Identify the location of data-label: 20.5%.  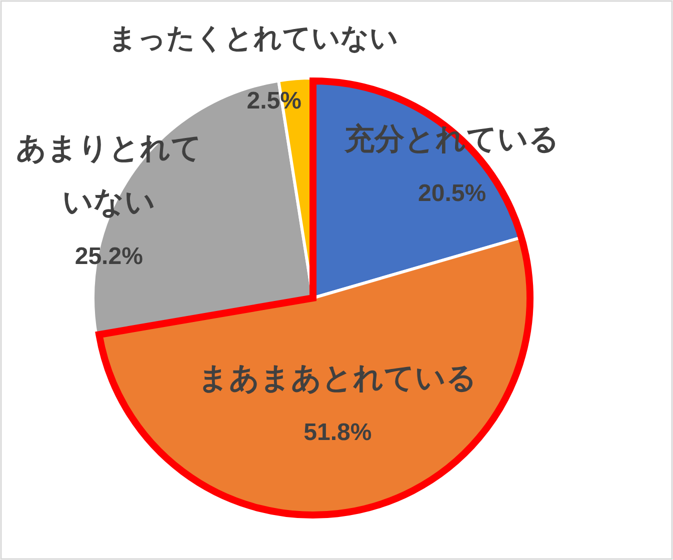
(452, 194).